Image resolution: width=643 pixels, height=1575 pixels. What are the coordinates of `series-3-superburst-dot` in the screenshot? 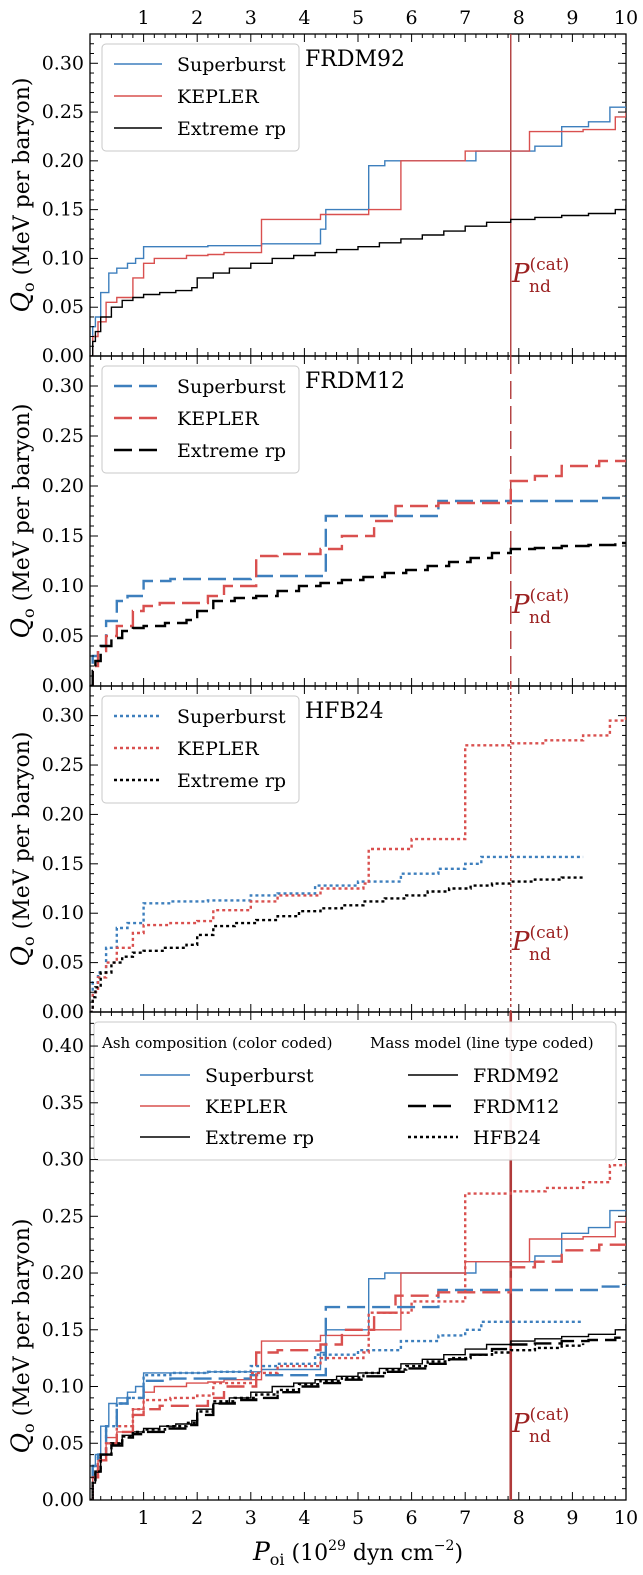 It's located at (337, 1410).